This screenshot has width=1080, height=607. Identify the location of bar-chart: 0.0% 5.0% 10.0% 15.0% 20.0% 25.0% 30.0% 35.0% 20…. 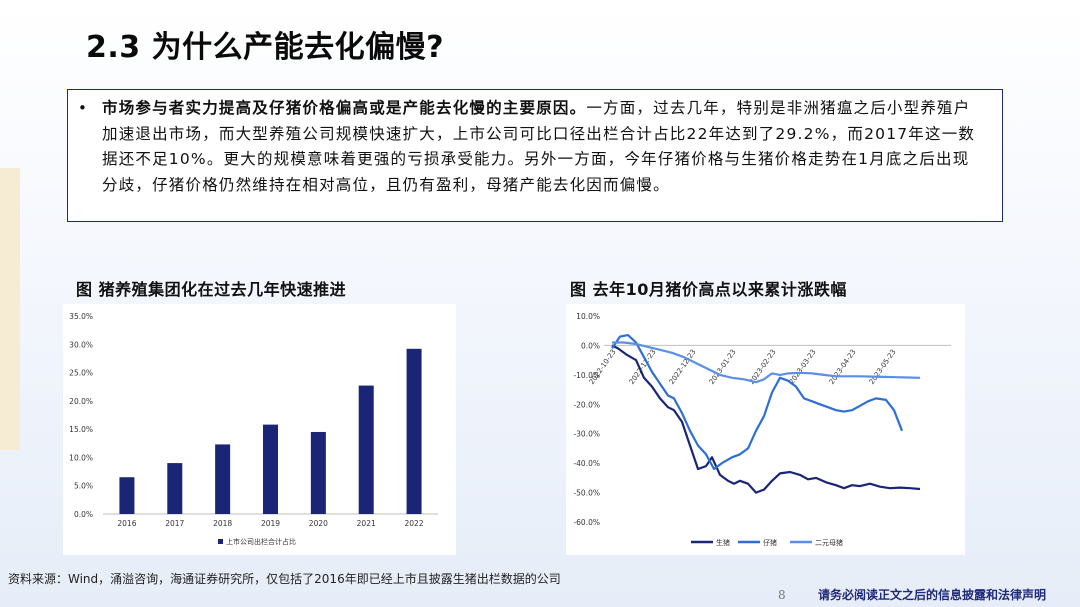
(253, 429).